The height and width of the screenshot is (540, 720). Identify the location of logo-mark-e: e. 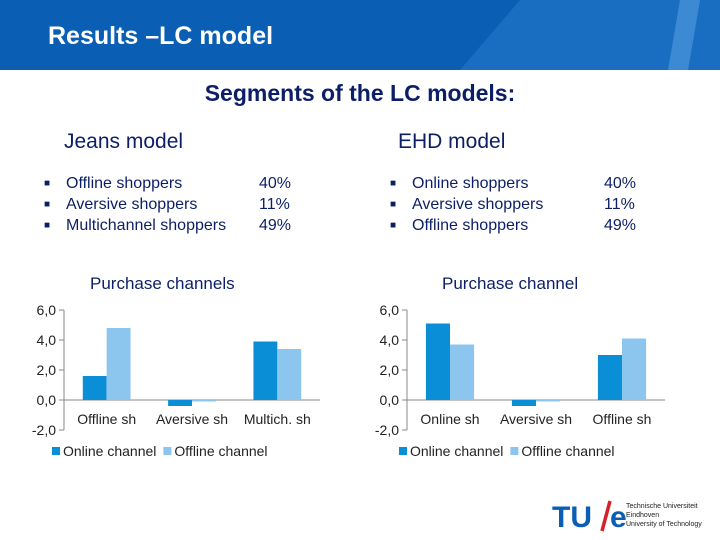
(618, 517).